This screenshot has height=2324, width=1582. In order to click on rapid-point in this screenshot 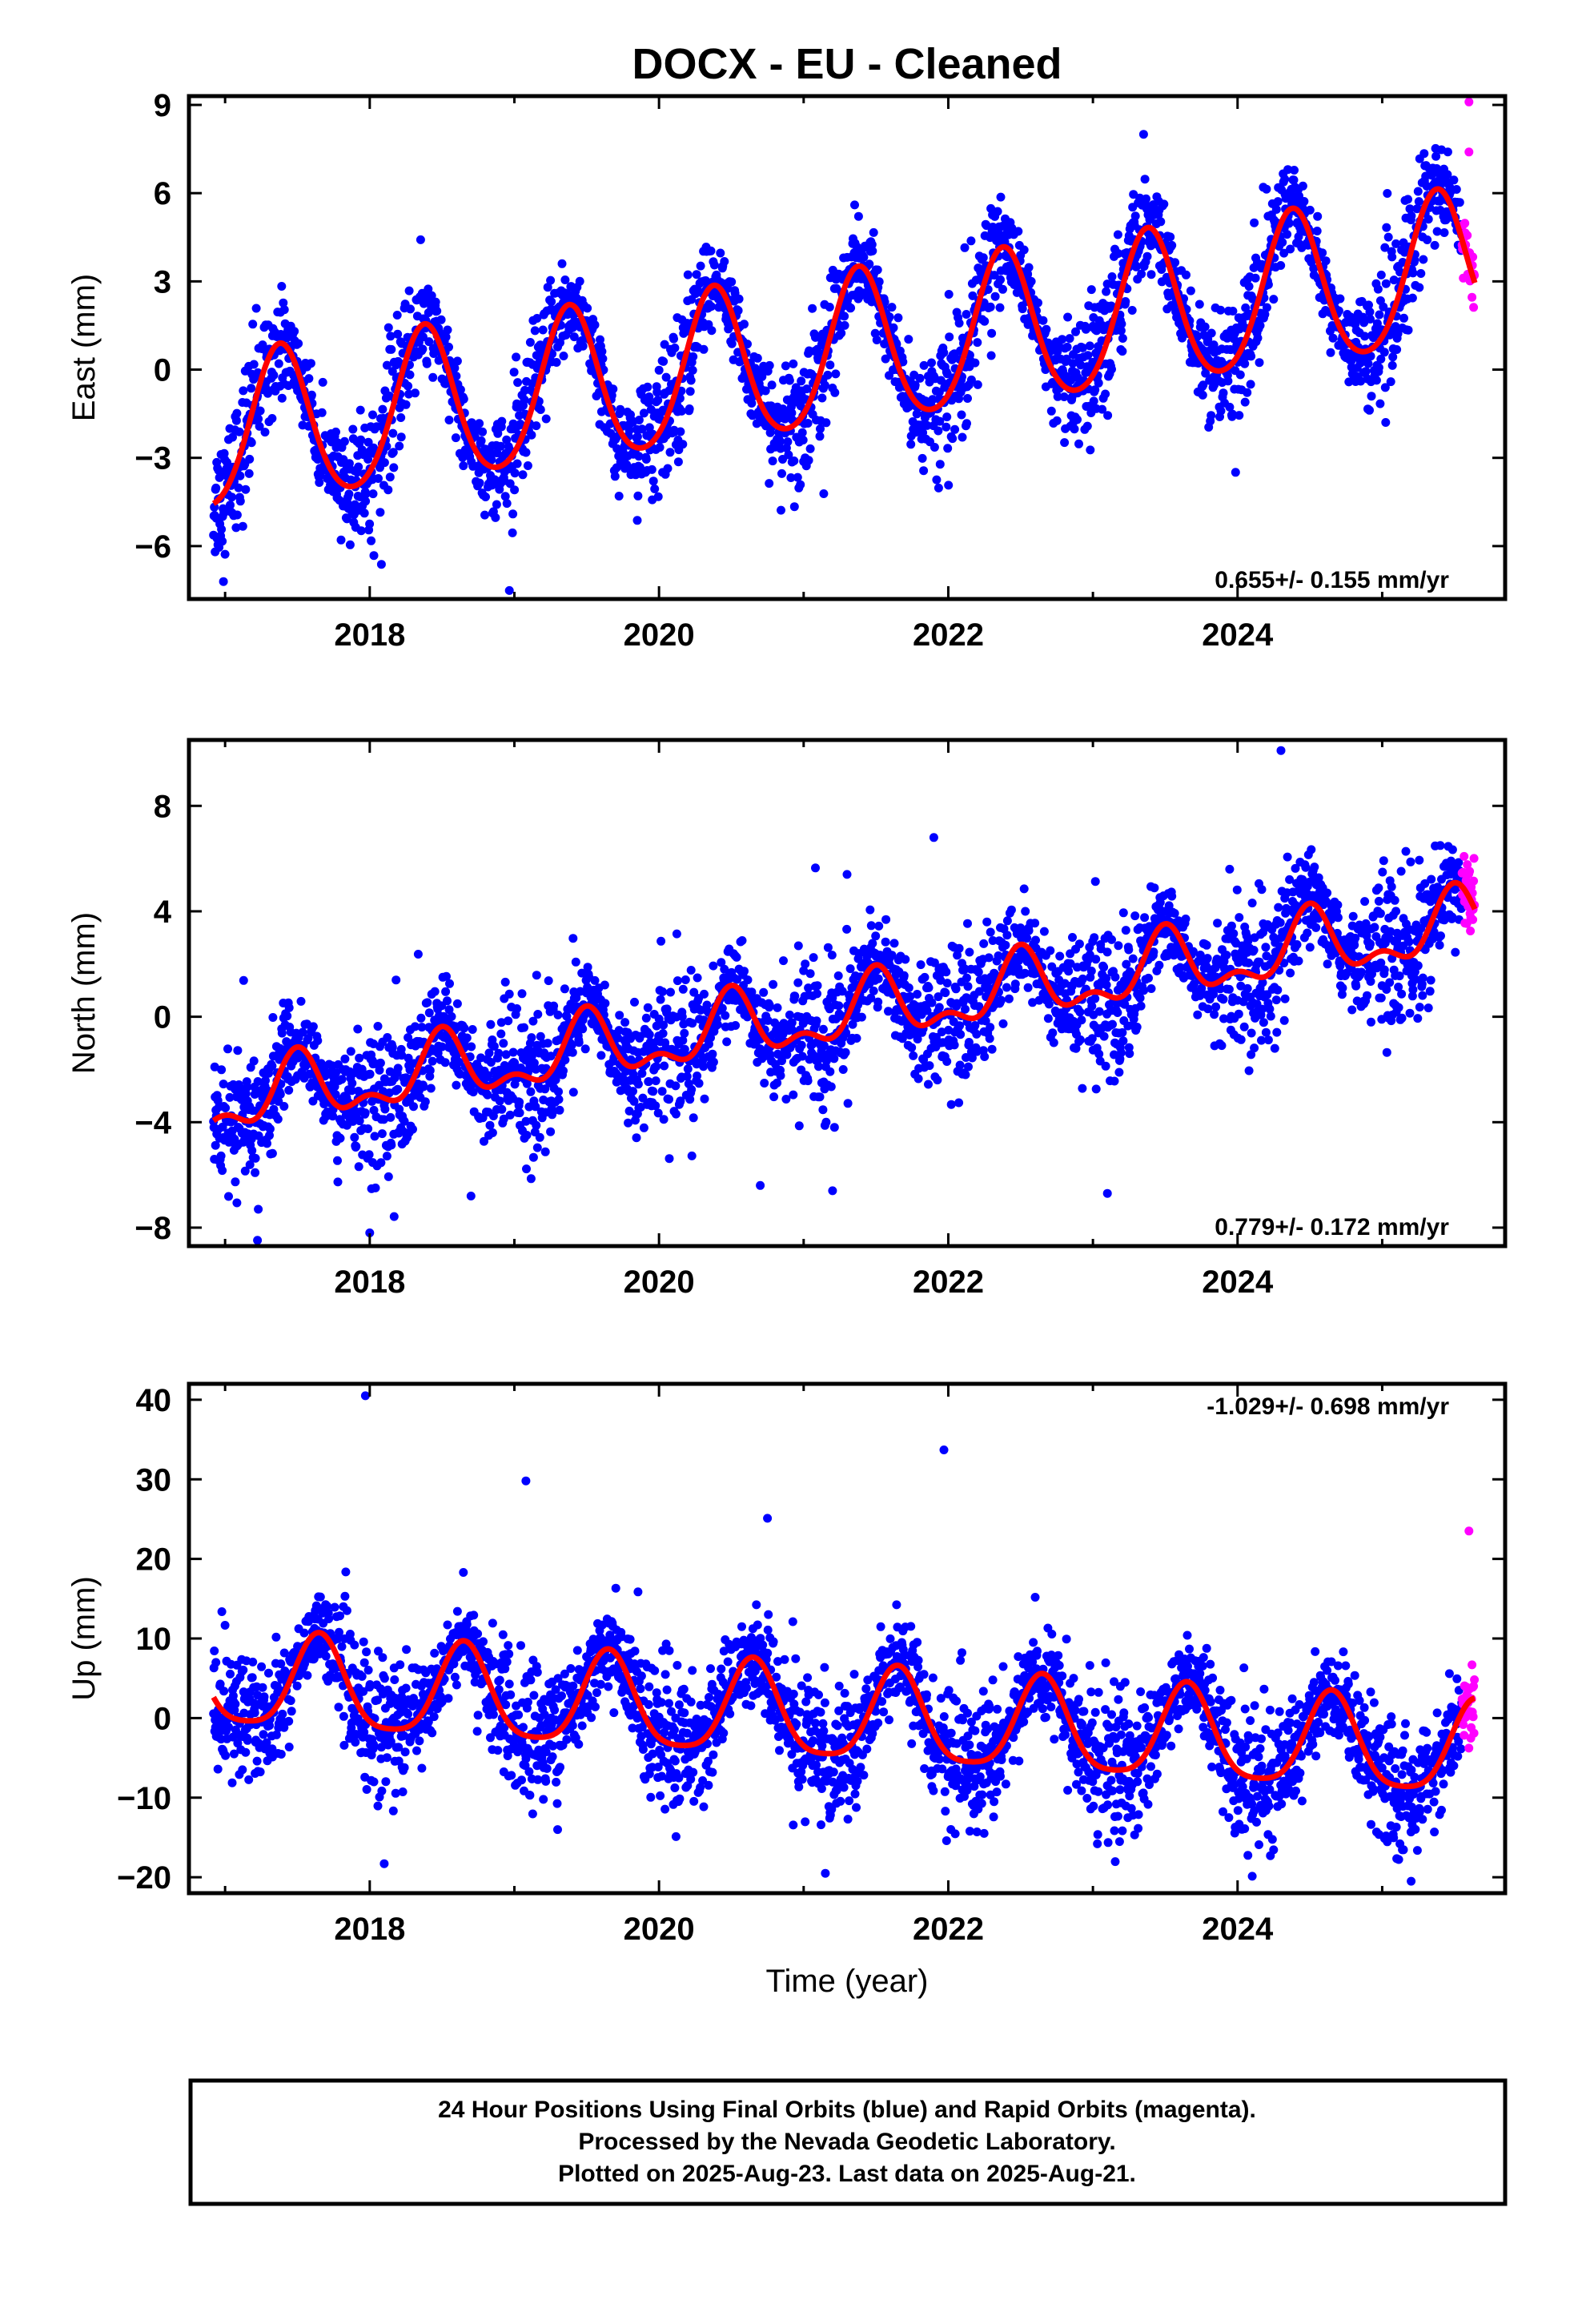, I will do `click(1474, 307)`.